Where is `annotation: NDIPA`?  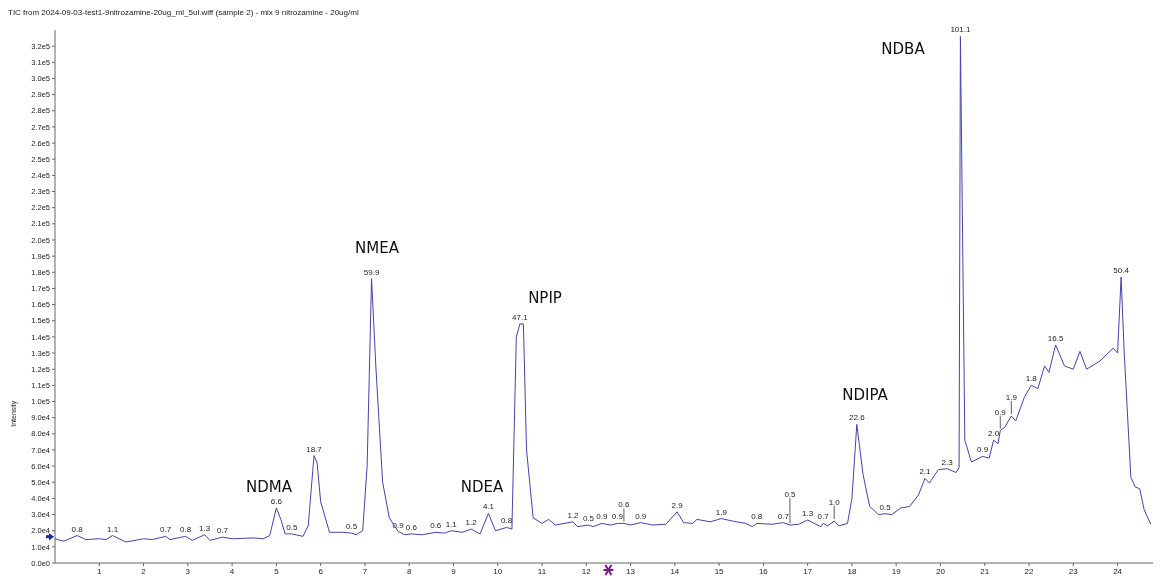
annotation: NDIPA is located at coordinates (865, 394).